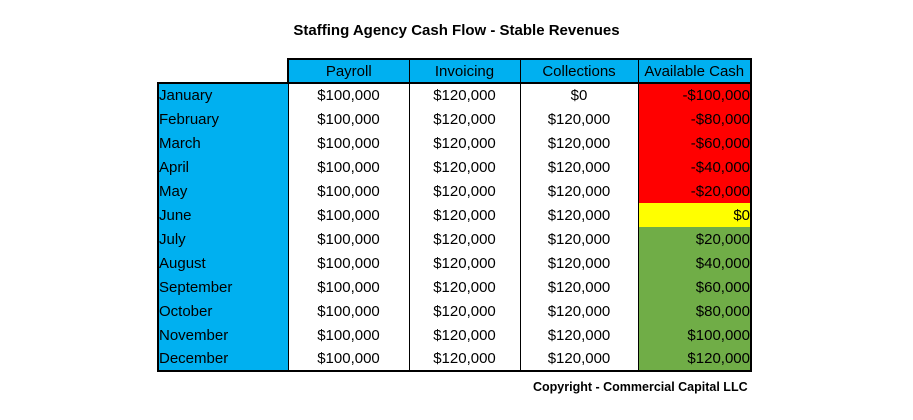 Image resolution: width=913 pixels, height=420 pixels. I want to click on table-row: April $100,000 $120,000 $120,000 -$40,000, so click(454, 167).